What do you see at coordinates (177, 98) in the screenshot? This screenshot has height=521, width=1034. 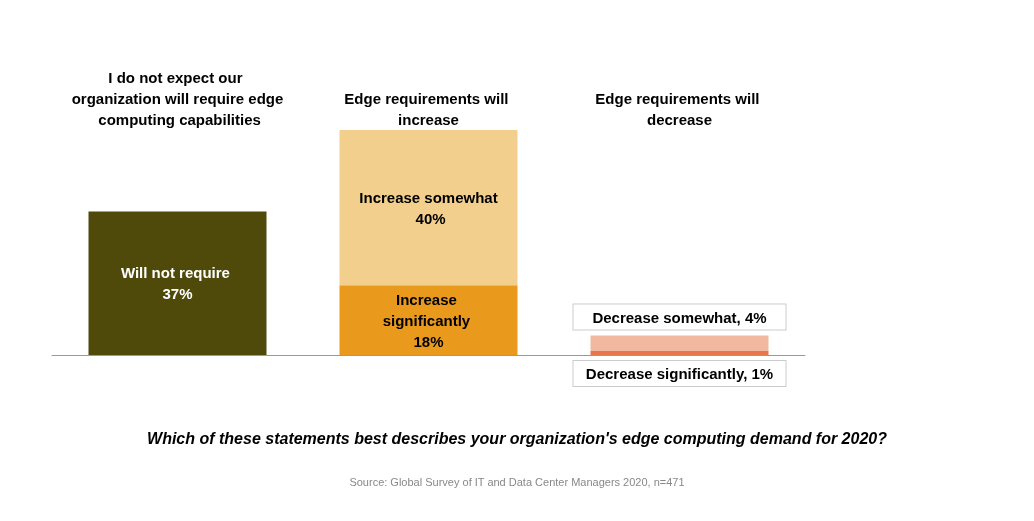 I see `x-tick-label: I do not expect our organization will require edge computing capabilities` at bounding box center [177, 98].